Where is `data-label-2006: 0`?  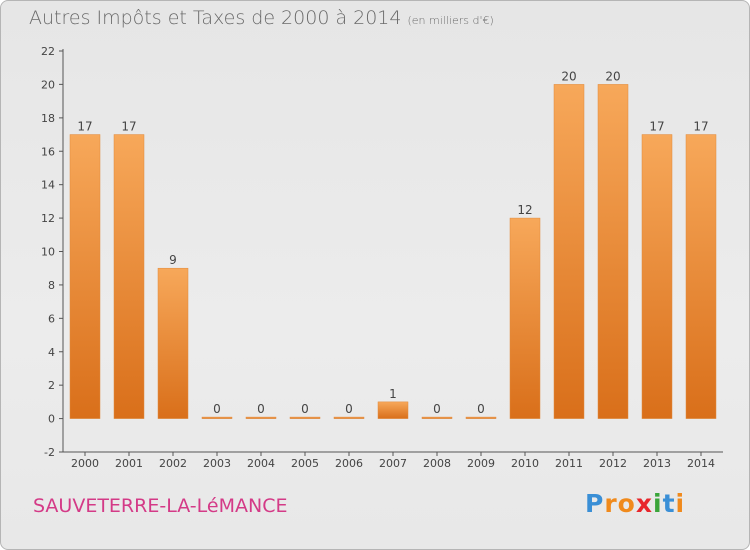 data-label-2006: 0 is located at coordinates (349, 409).